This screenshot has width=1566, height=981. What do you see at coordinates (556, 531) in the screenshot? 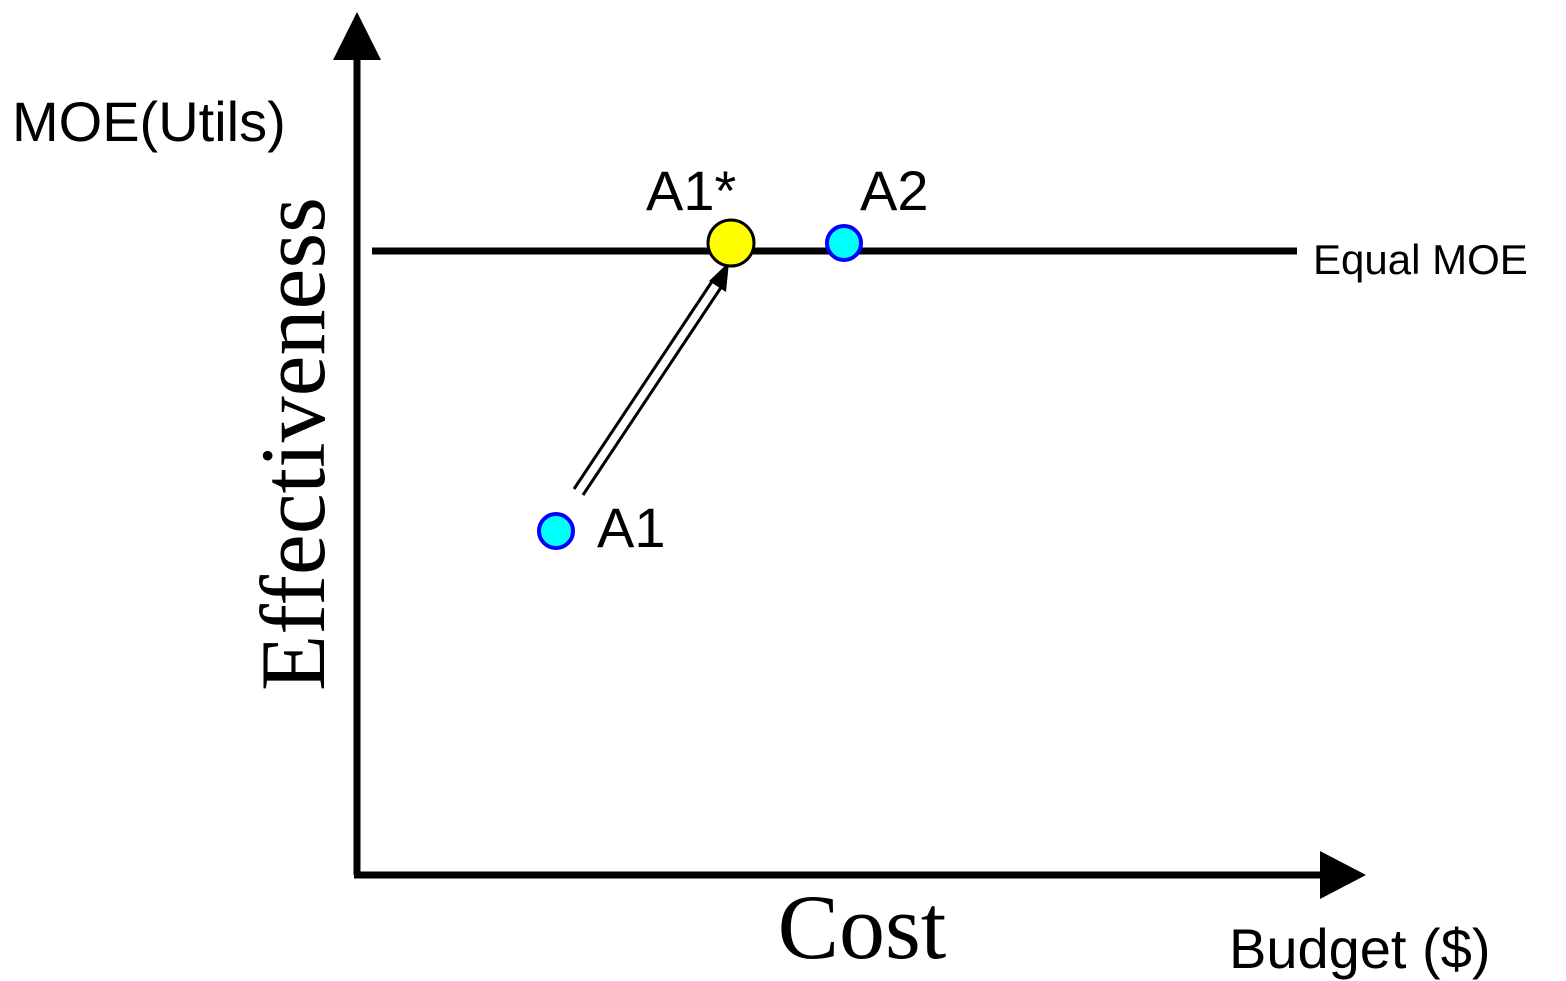
I see `point-a1` at bounding box center [556, 531].